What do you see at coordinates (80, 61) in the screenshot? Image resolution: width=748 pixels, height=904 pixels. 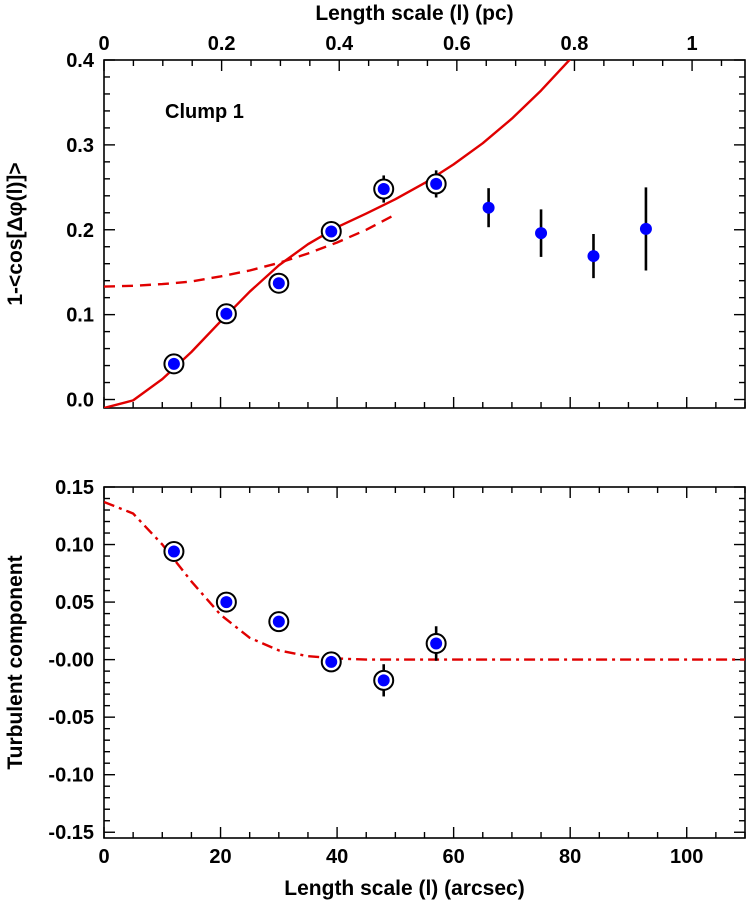 I see `y-tick-label: 0.4` at bounding box center [80, 61].